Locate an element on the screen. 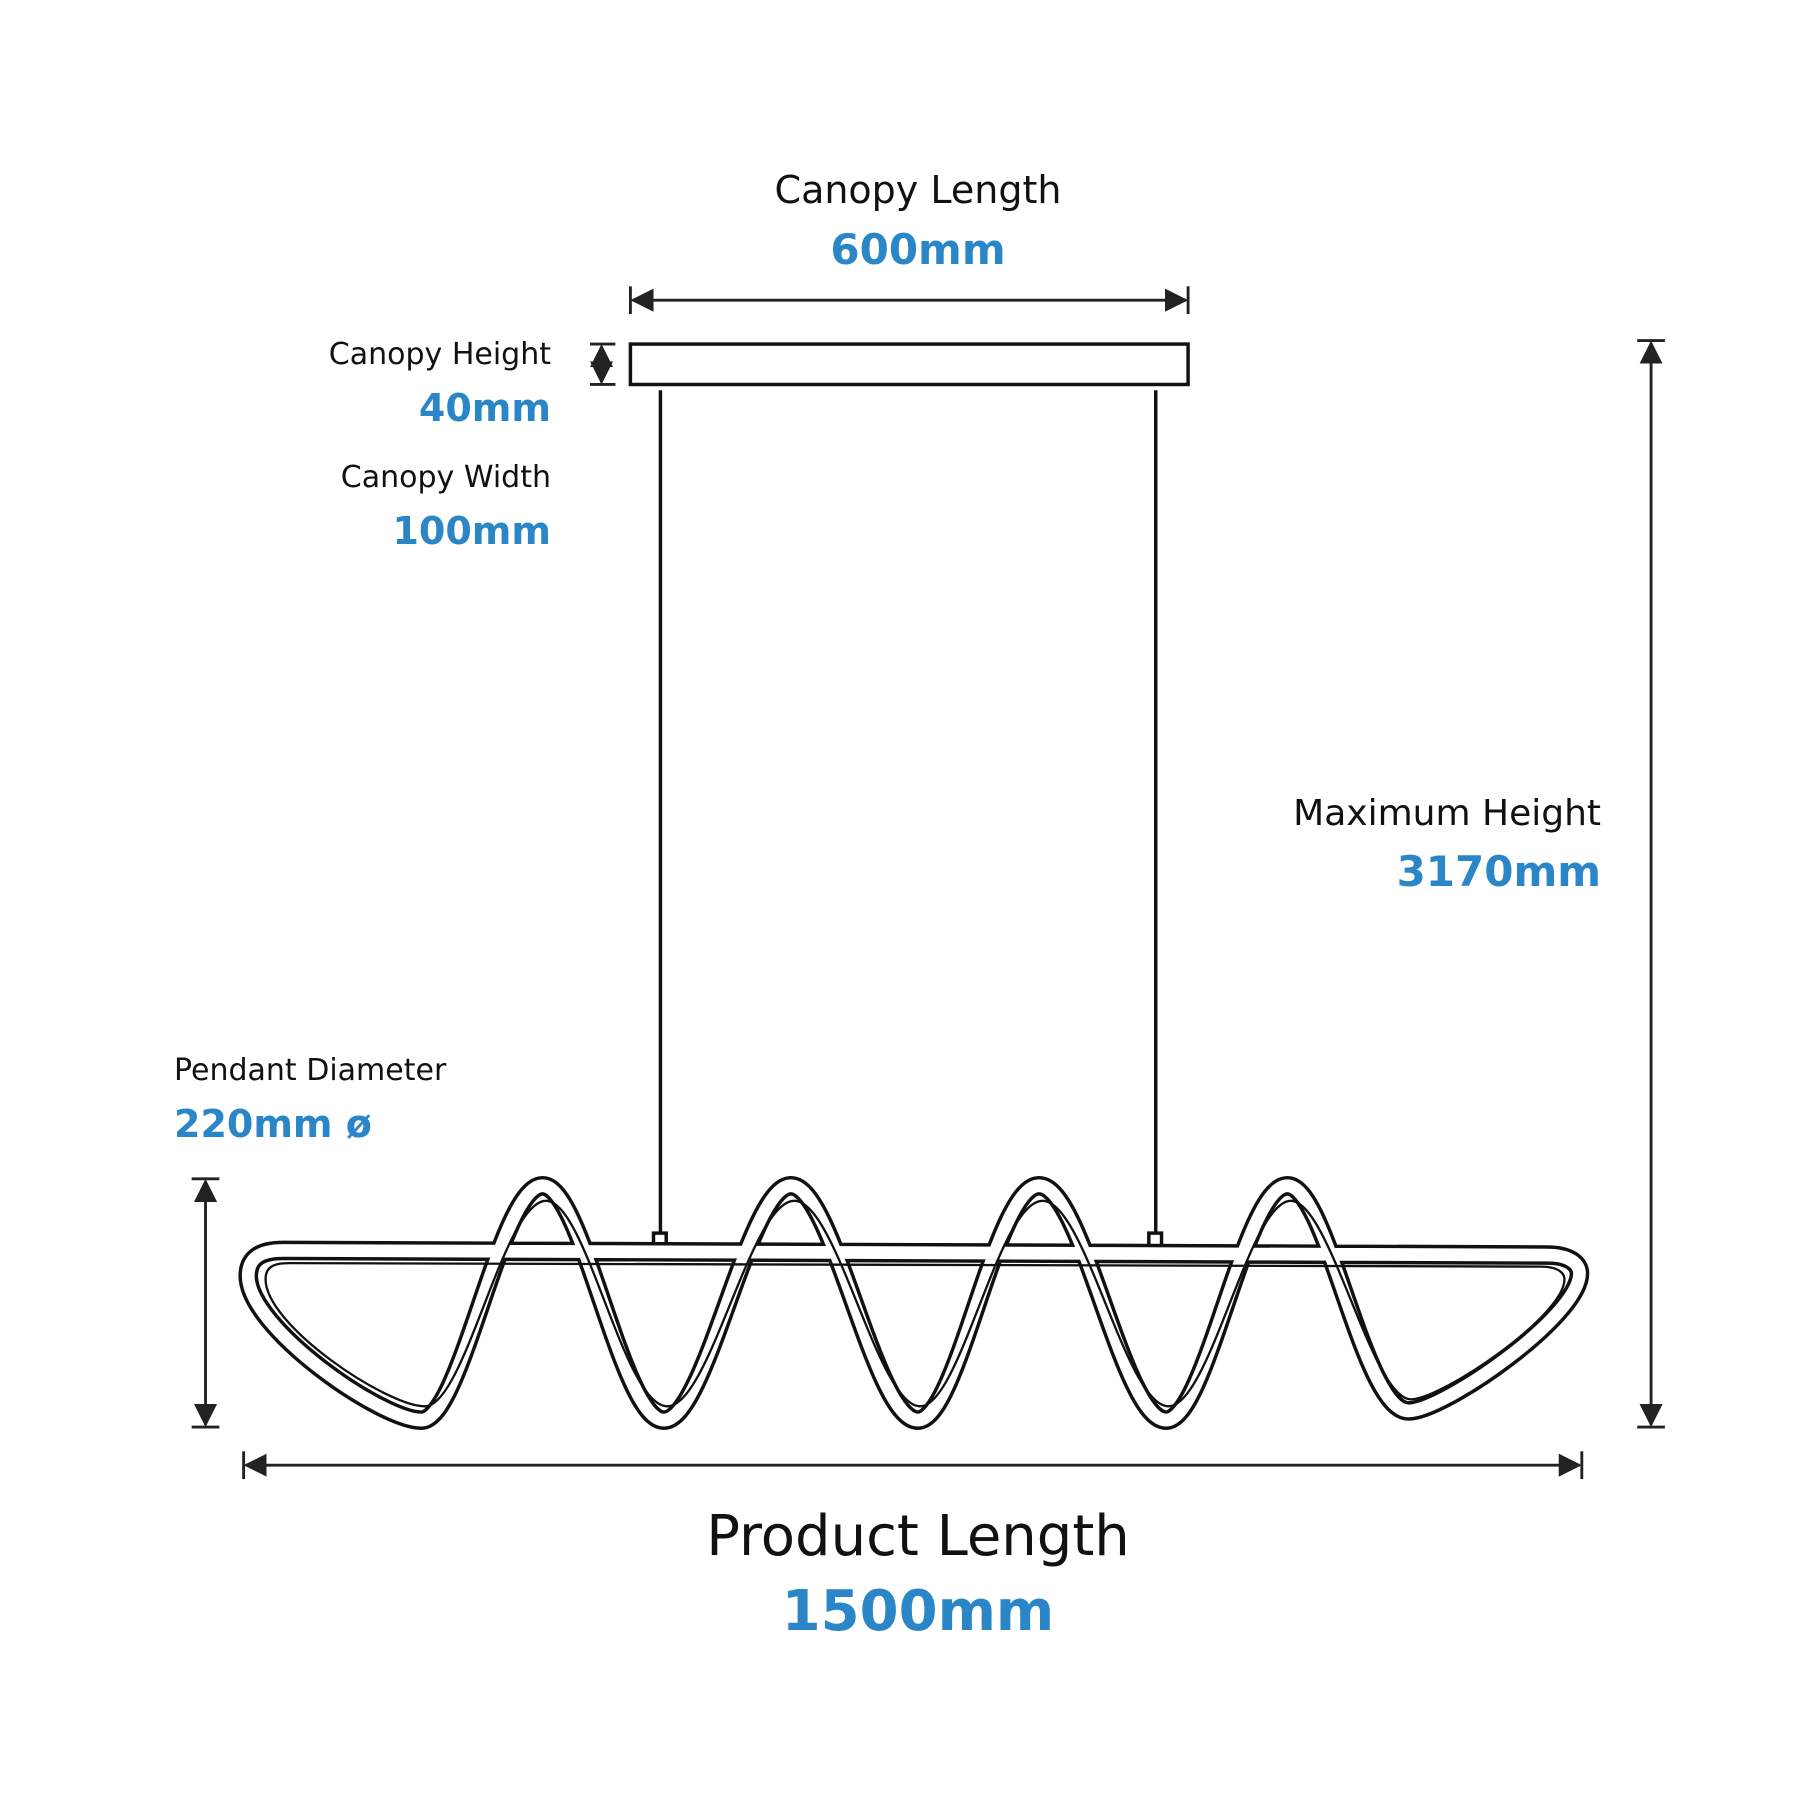 This screenshot has width=1800, height=1800. canopy-width-value: 100mm is located at coordinates (471, 531).